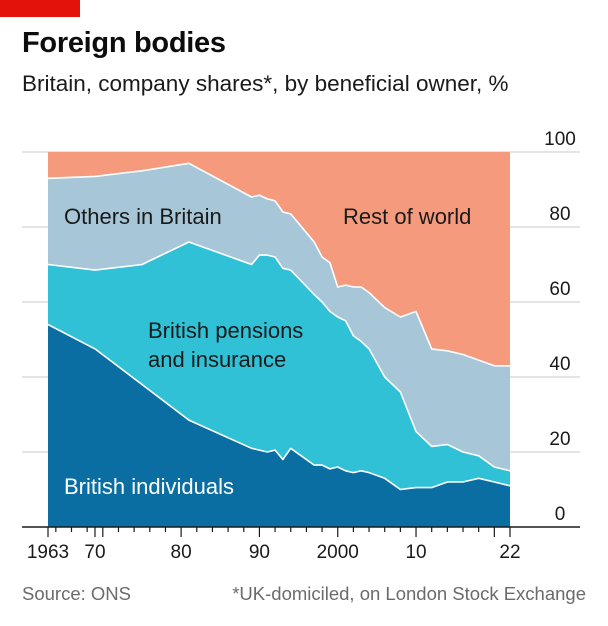  I want to click on area-label-british-individuals: British individuals, so click(149, 486).